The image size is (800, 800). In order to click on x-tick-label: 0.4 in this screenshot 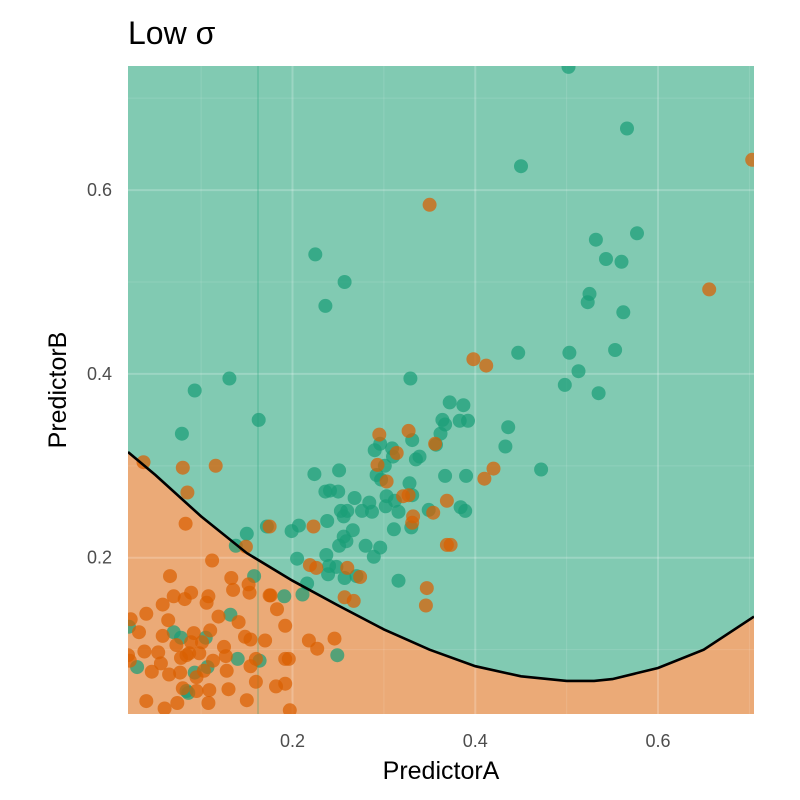, I will do `click(475, 741)`.